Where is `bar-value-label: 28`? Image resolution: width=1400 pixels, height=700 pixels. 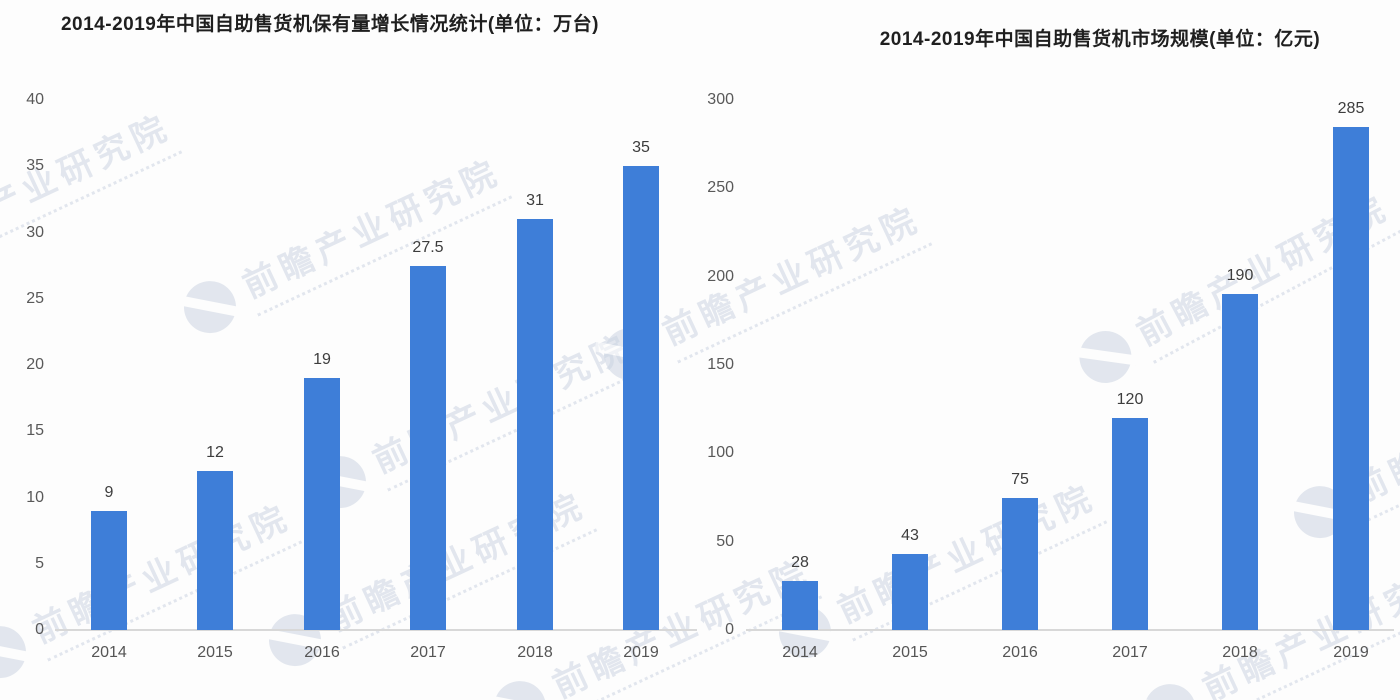 bar-value-label: 28 is located at coordinates (800, 562).